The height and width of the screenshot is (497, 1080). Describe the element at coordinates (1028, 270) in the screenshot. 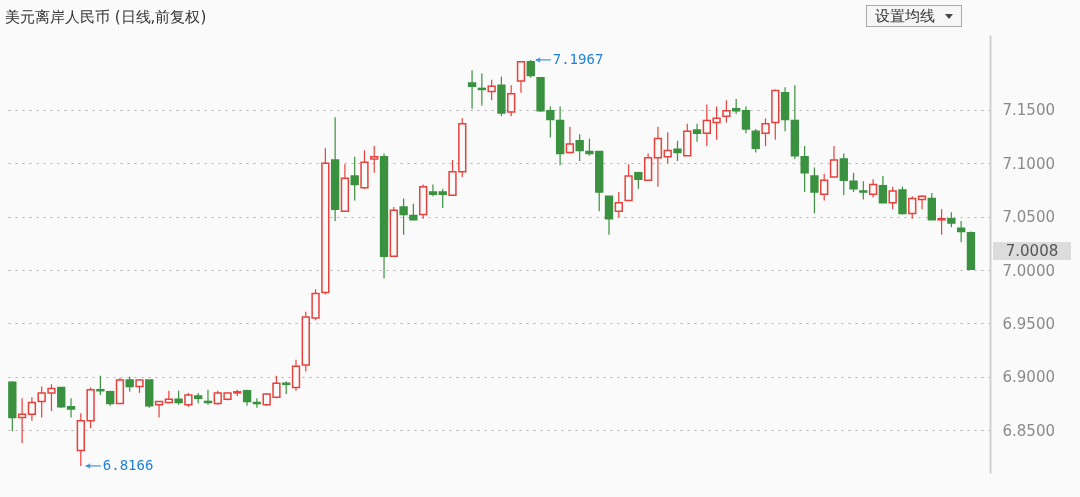

I see `y-tick-label: 7.0000` at that location.